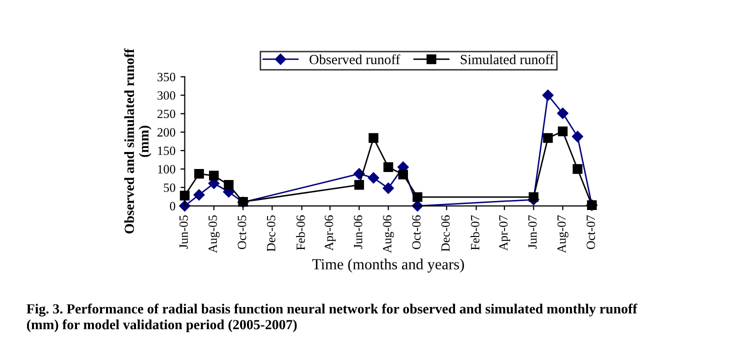 The image size is (754, 349). What do you see at coordinates (214, 234) in the screenshot?
I see `x-tick-label: Aug-05` at bounding box center [214, 234].